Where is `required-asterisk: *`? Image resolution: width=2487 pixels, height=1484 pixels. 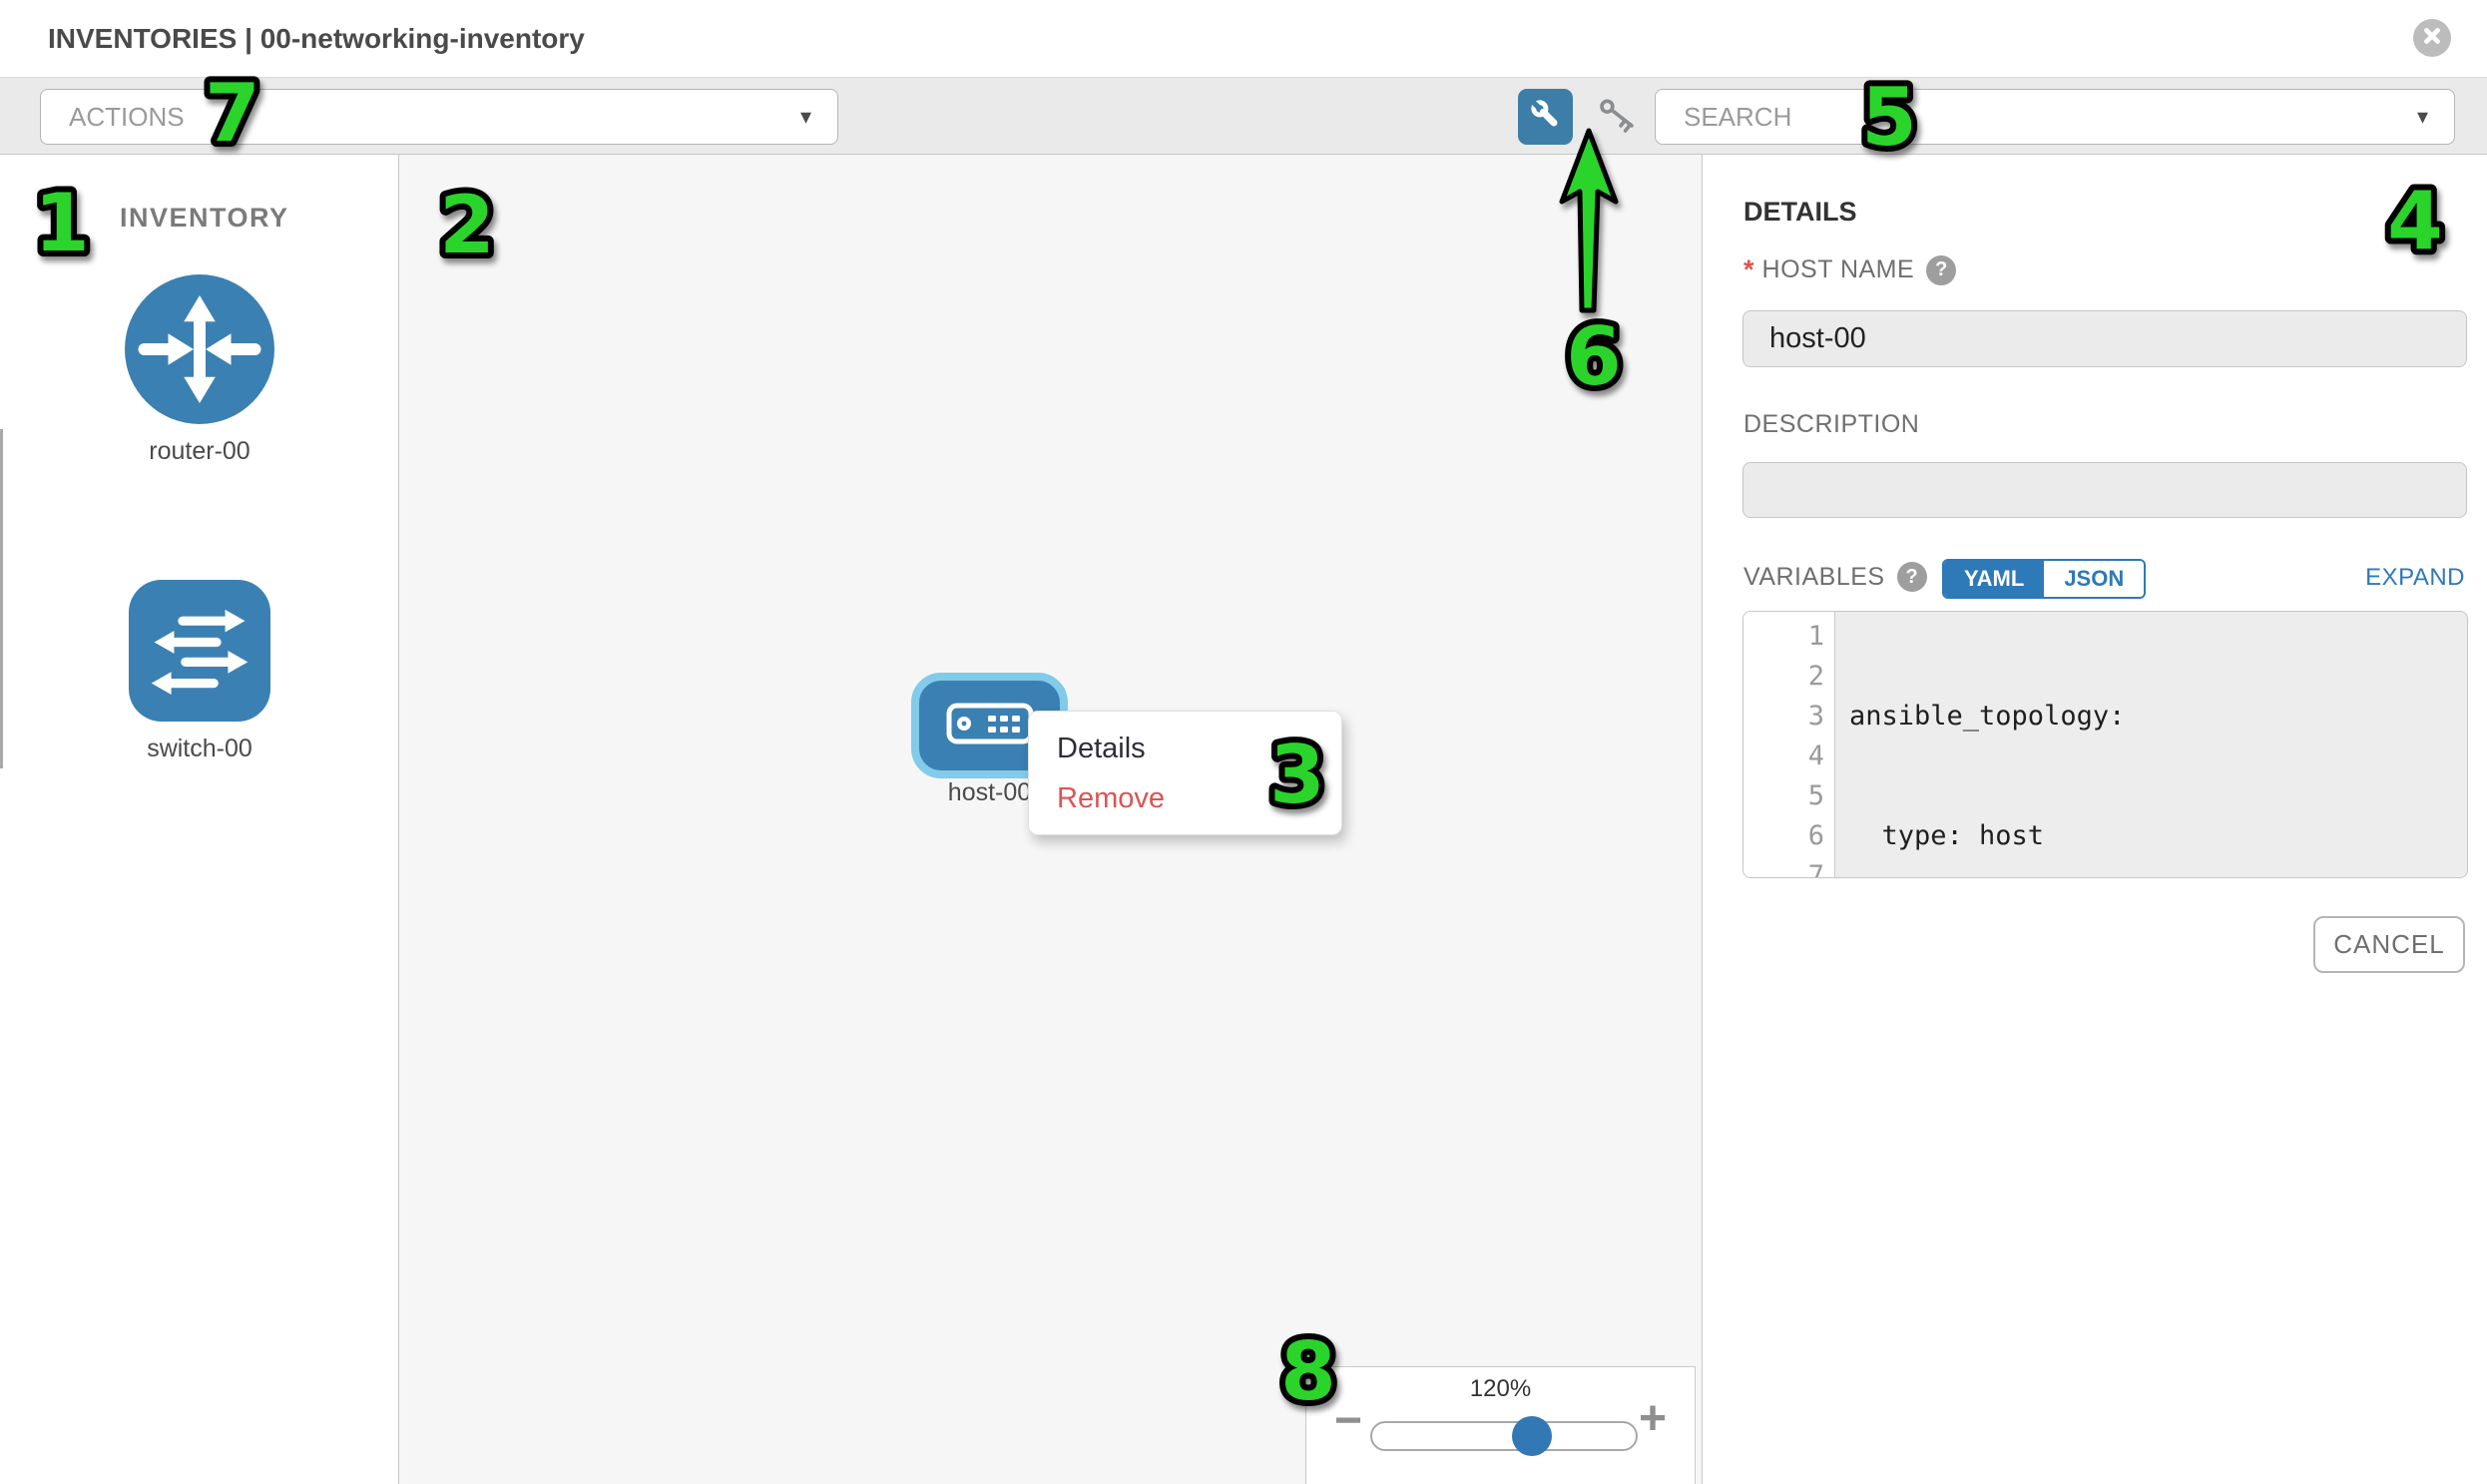
required-asterisk: * is located at coordinates (1748, 269).